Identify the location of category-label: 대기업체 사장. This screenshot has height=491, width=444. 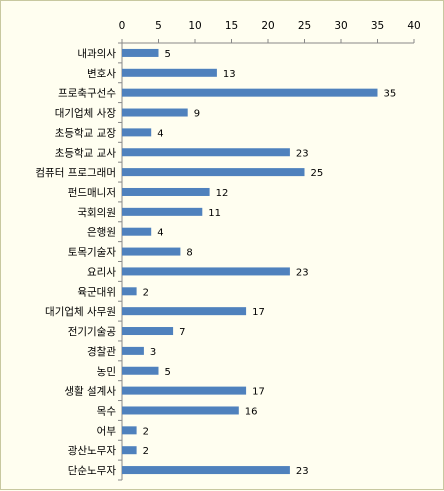
(86, 113).